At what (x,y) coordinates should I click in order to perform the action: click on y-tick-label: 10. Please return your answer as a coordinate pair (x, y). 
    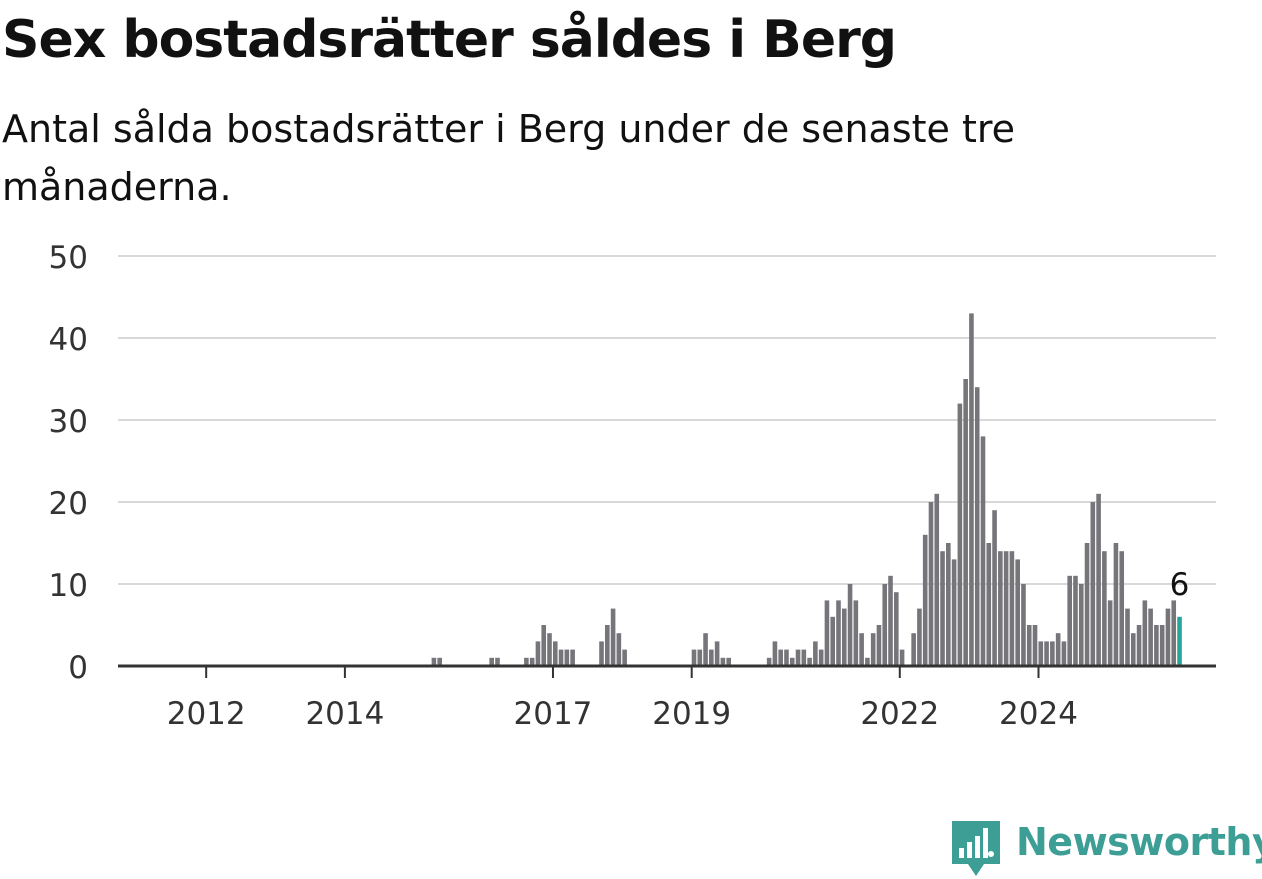
    Looking at the image, I should click on (68, 586).